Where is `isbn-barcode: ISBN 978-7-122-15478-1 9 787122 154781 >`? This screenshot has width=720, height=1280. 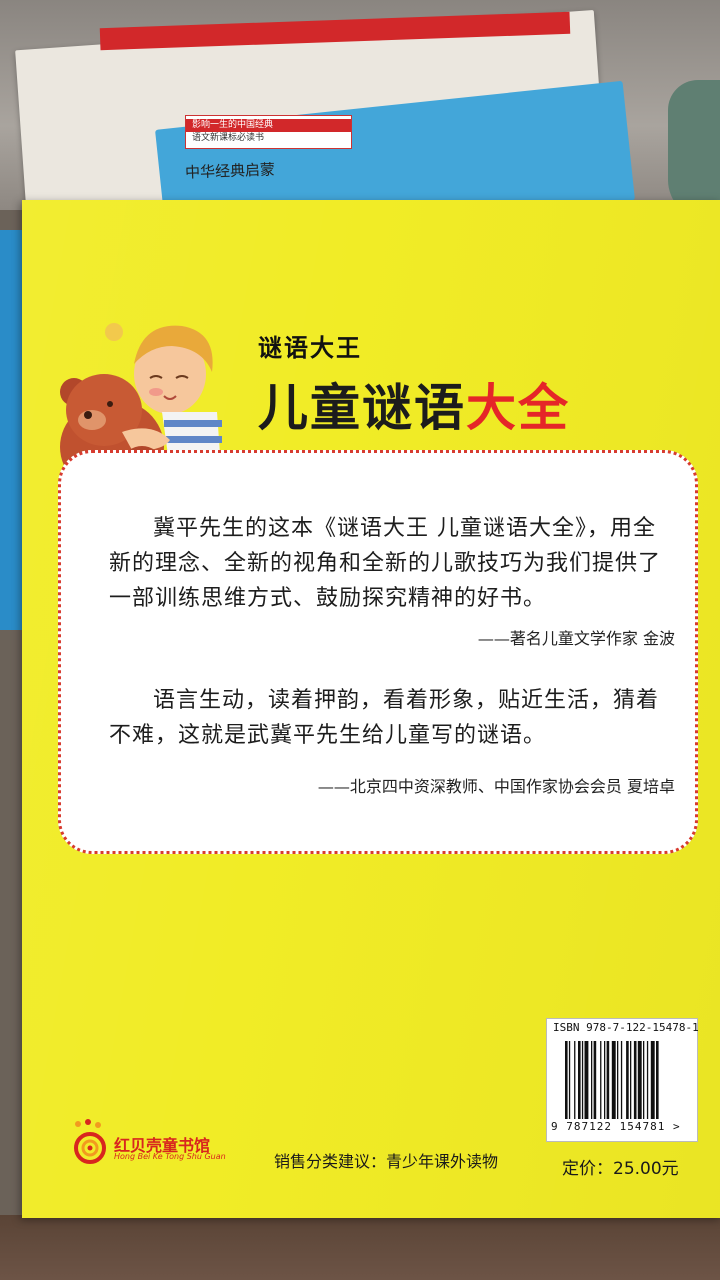 isbn-barcode: ISBN 978-7-122-15478-1 9 787122 154781 > is located at coordinates (622, 1080).